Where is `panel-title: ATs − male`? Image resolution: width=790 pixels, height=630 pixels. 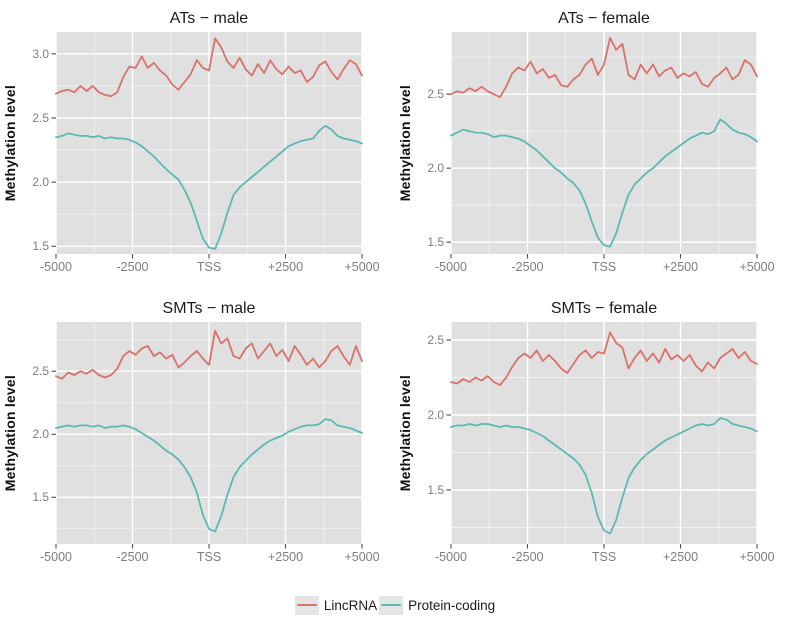
panel-title: ATs − male is located at coordinates (209, 18).